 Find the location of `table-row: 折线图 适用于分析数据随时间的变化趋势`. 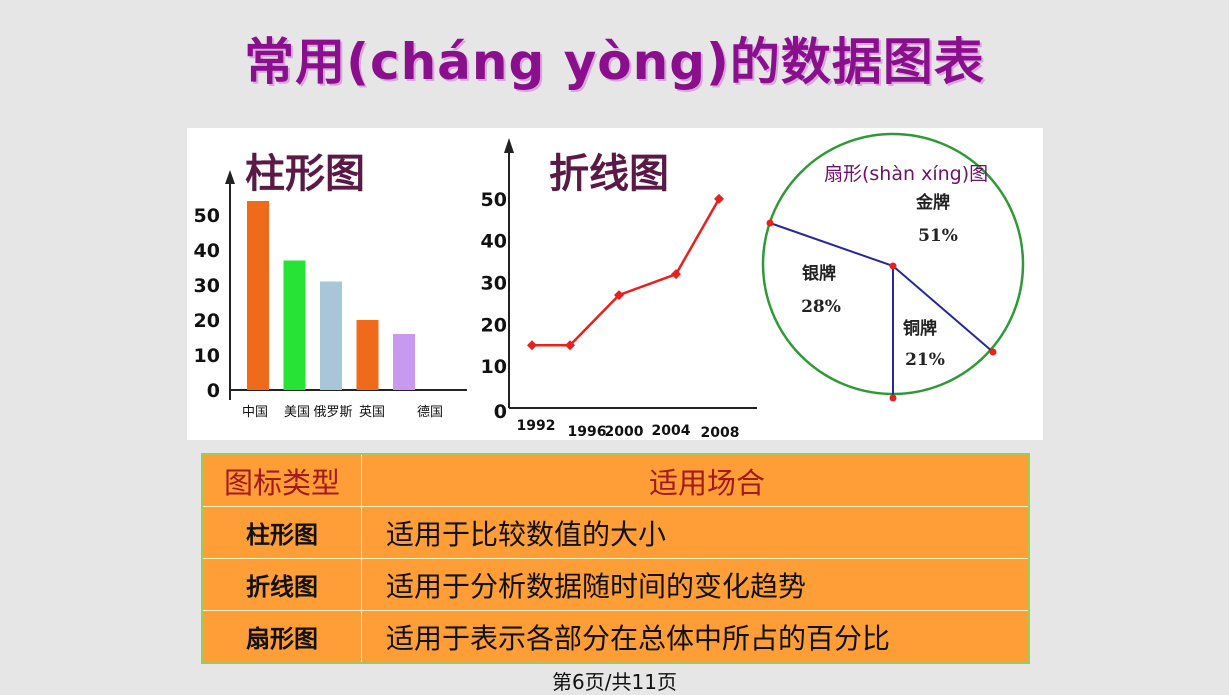

table-row: 折线图 适用于分析数据随时间的变化趋势 is located at coordinates (615, 584).